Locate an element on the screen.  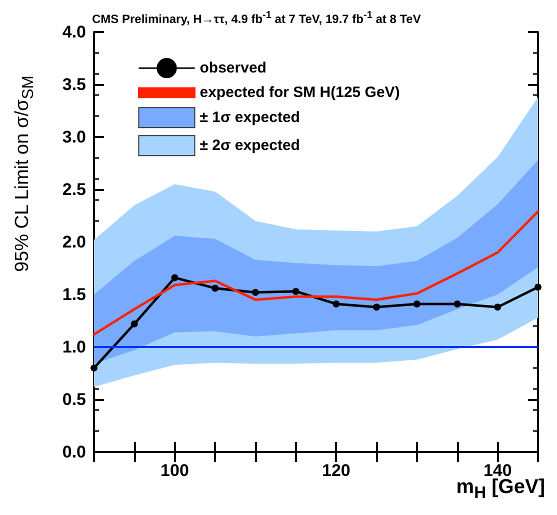
legend-label: expected for SM H(125 GeV) is located at coordinates (300, 93).